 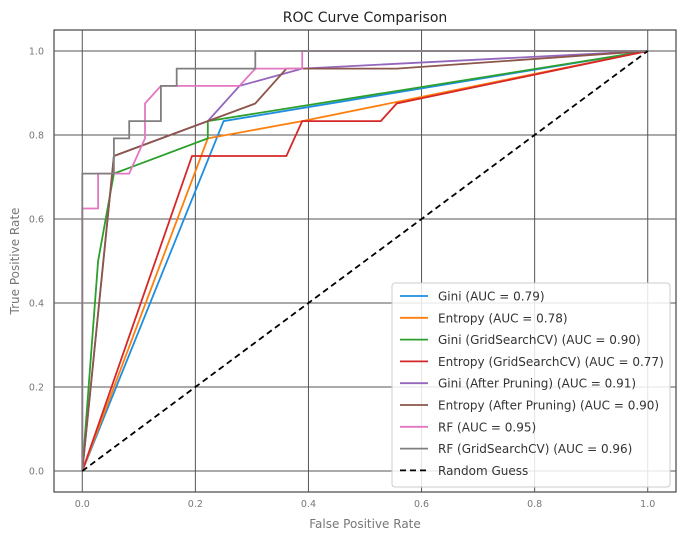 I want to click on legend-label-8: Random Guess, so click(x=483, y=471).